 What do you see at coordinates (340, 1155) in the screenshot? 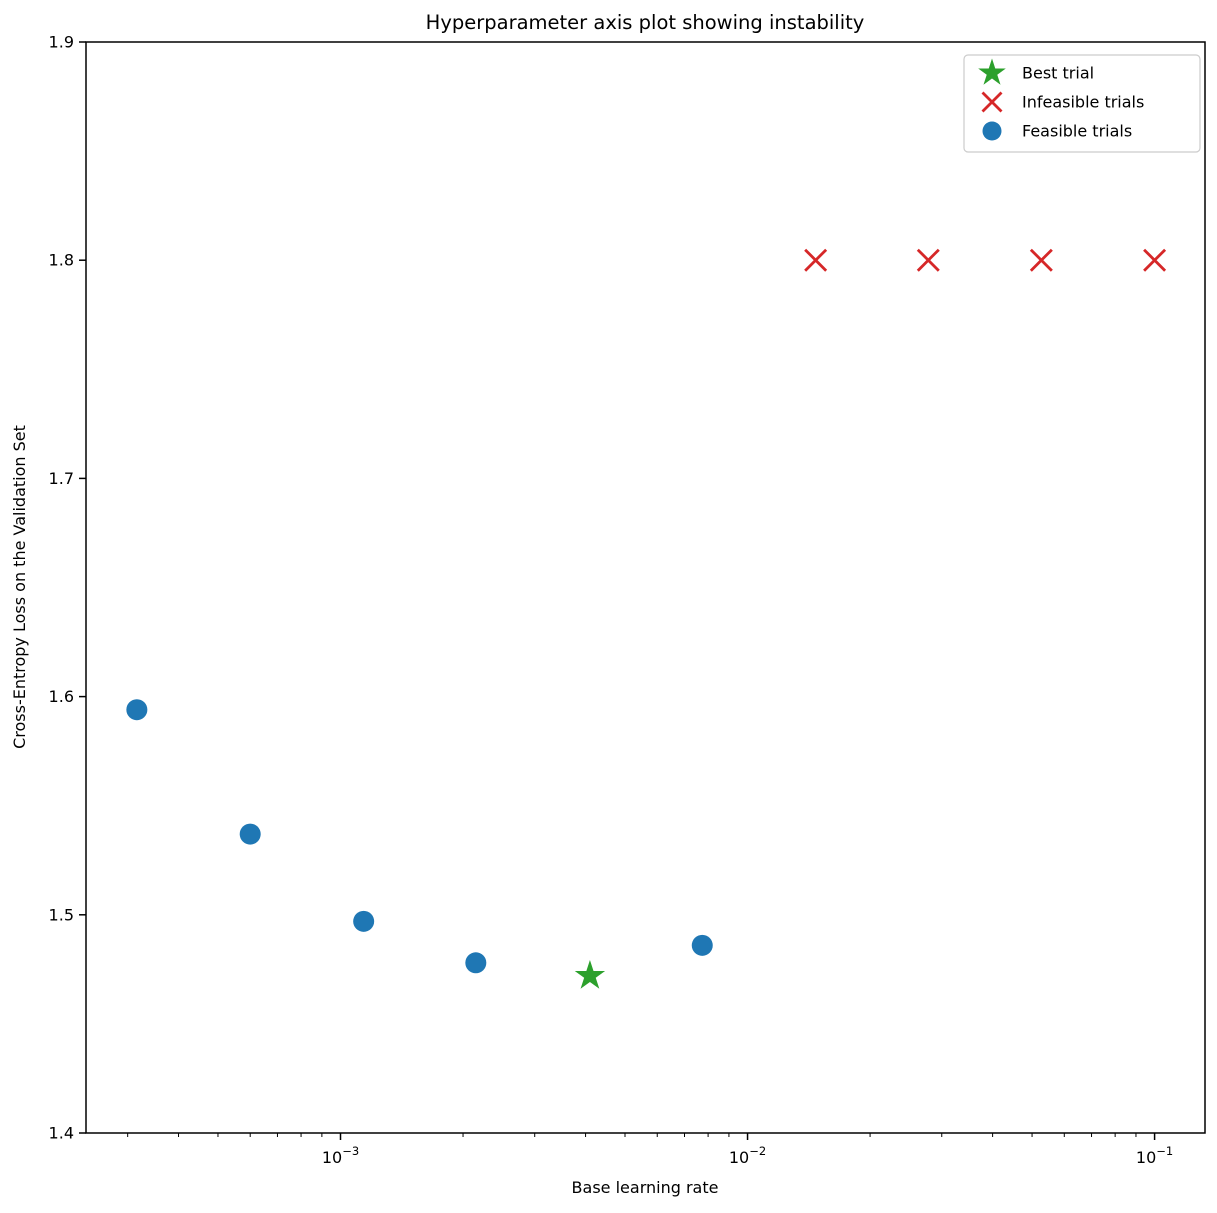
I see `x-tick-label: 10⁻³` at bounding box center [340, 1155].